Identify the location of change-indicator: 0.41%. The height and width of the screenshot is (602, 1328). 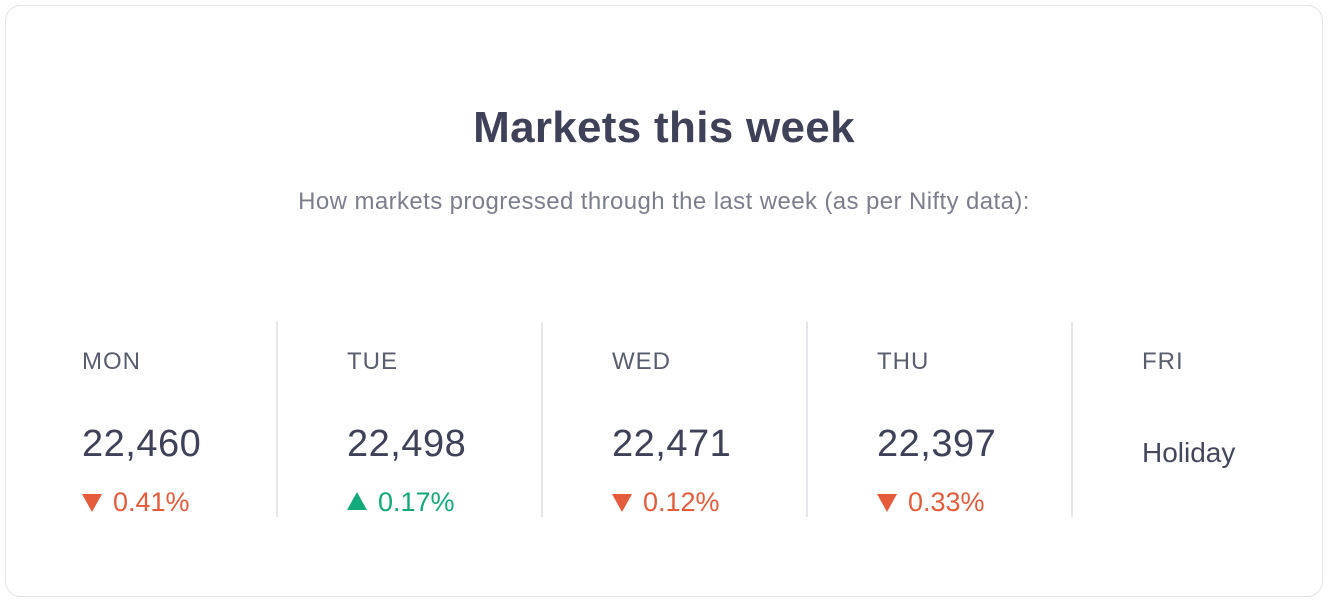
(136, 502).